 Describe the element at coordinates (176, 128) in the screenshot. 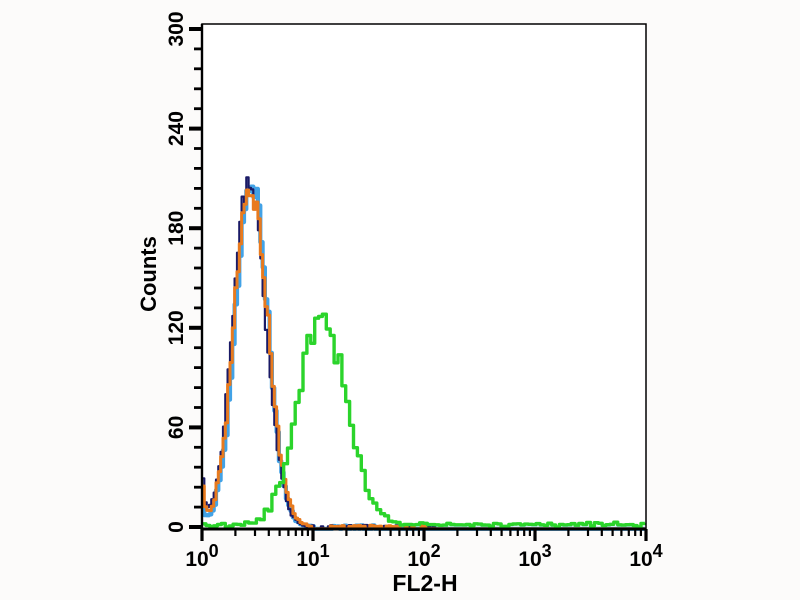

I see `svg-text: 240` at that location.